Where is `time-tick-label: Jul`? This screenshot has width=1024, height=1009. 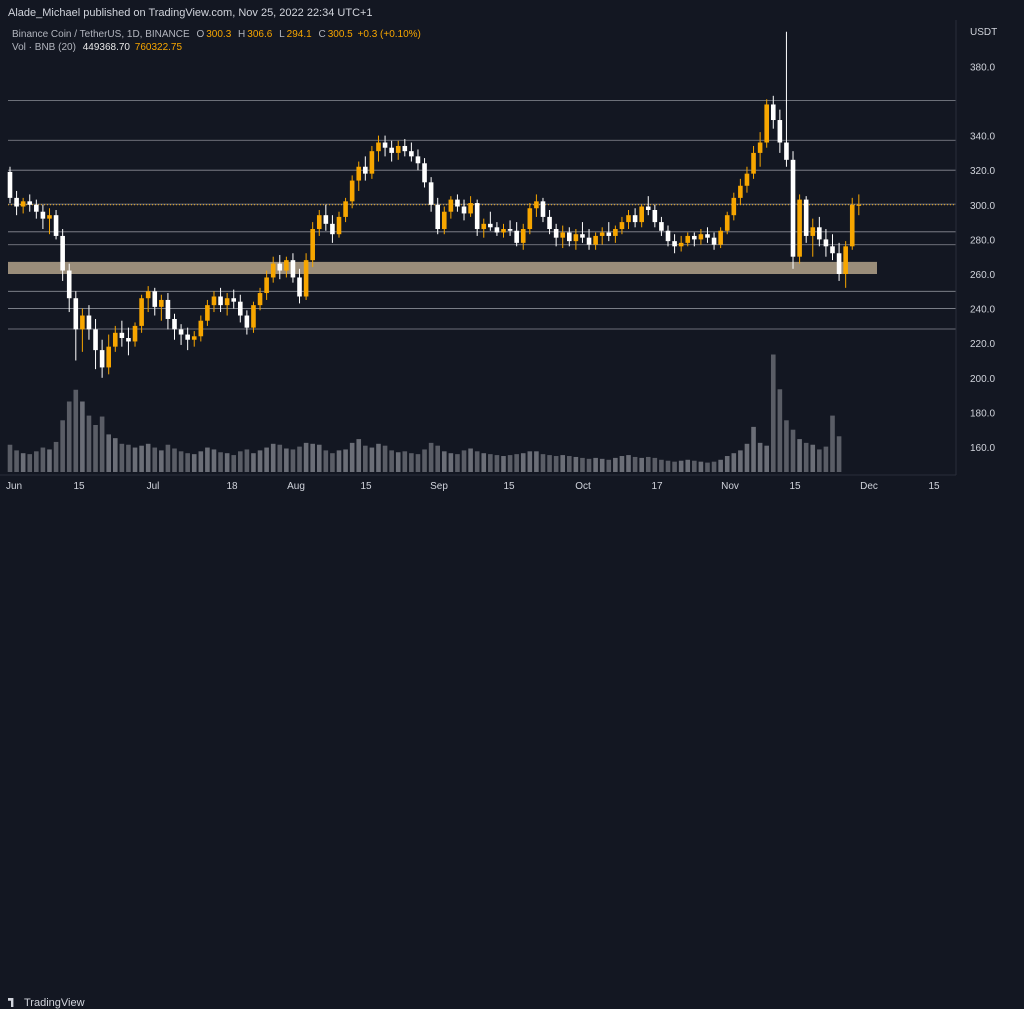
time-tick-label: Jul is located at coordinates (153, 486).